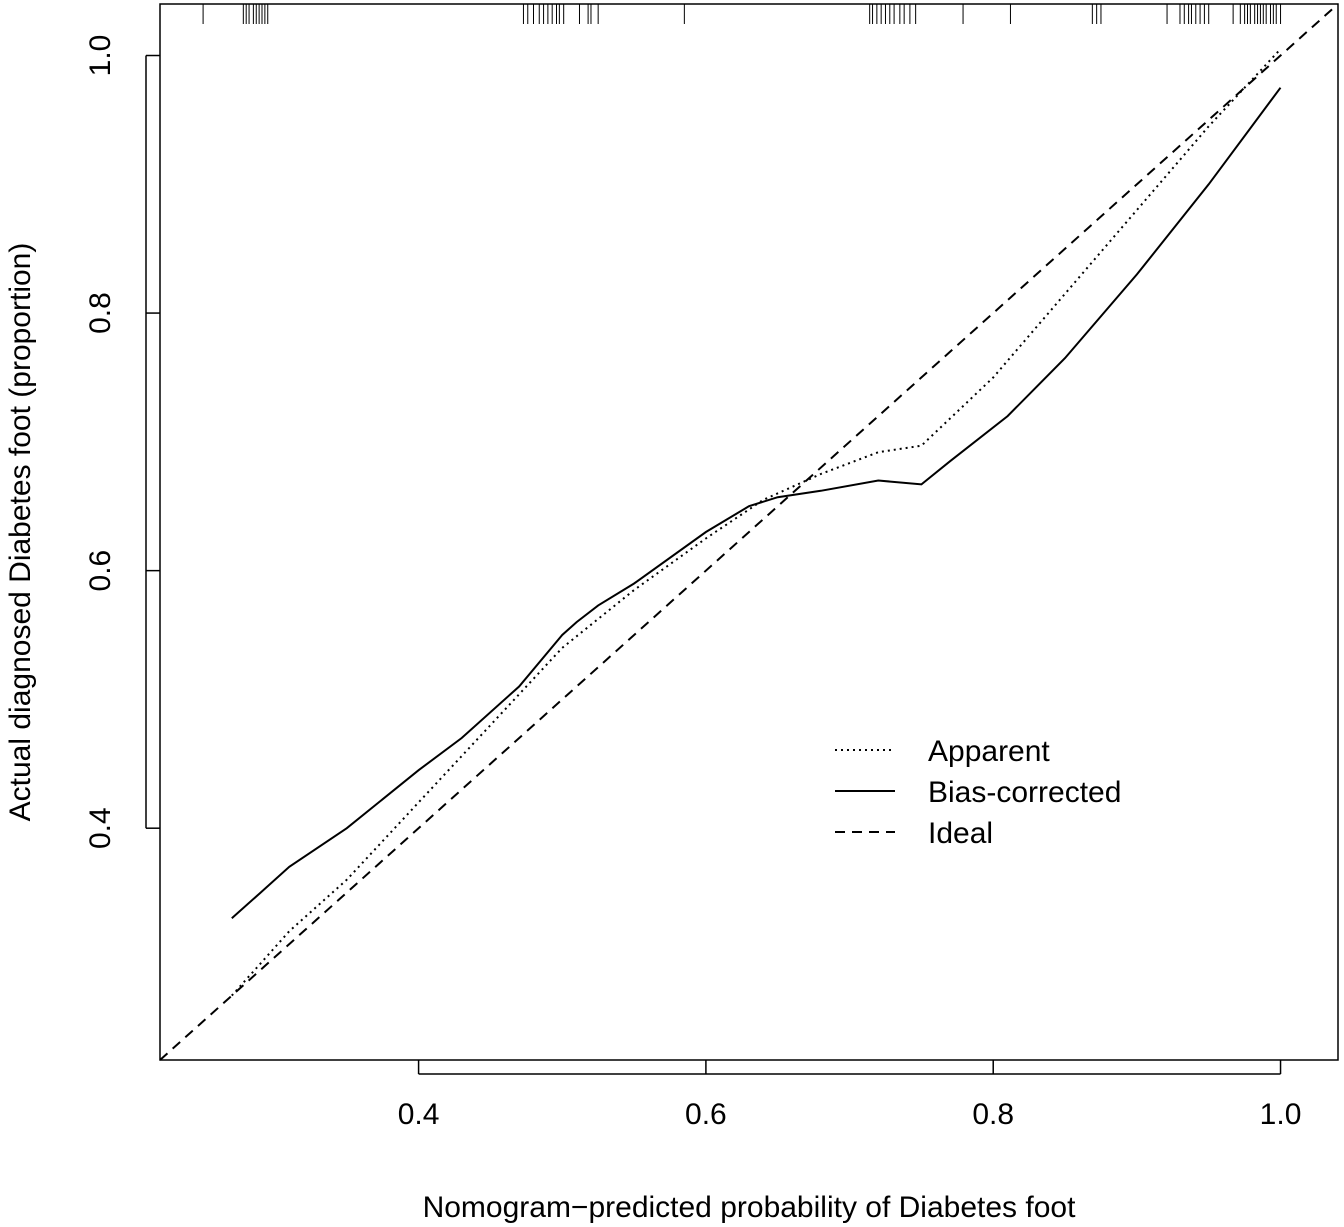  What do you see at coordinates (100, 571) in the screenshot?
I see `y-tick-label: 0.6` at bounding box center [100, 571].